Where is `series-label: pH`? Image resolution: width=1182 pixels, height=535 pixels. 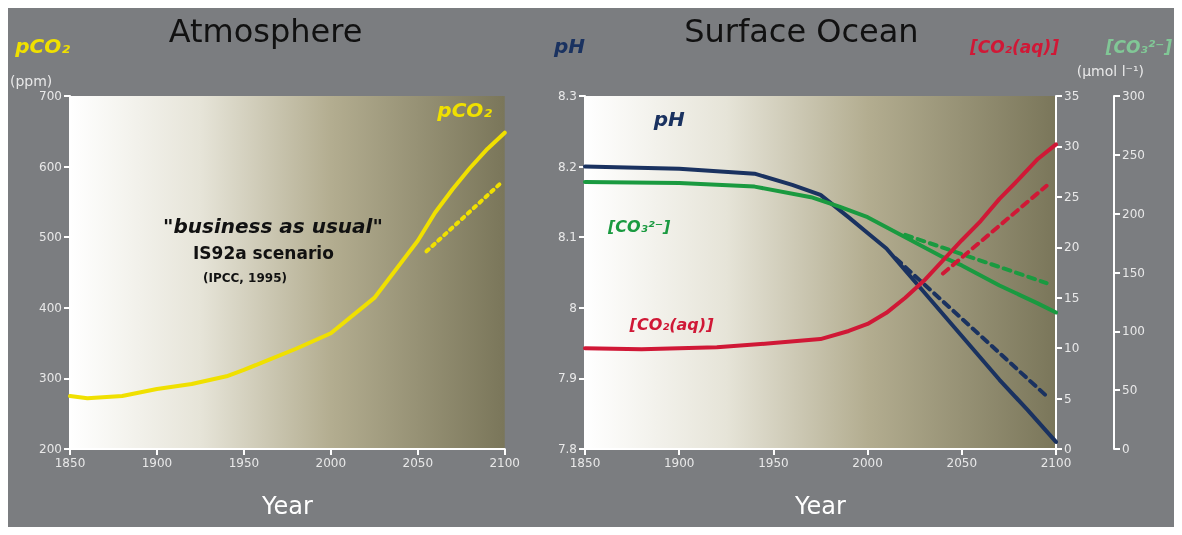 series-label: pH is located at coordinates (668, 118).